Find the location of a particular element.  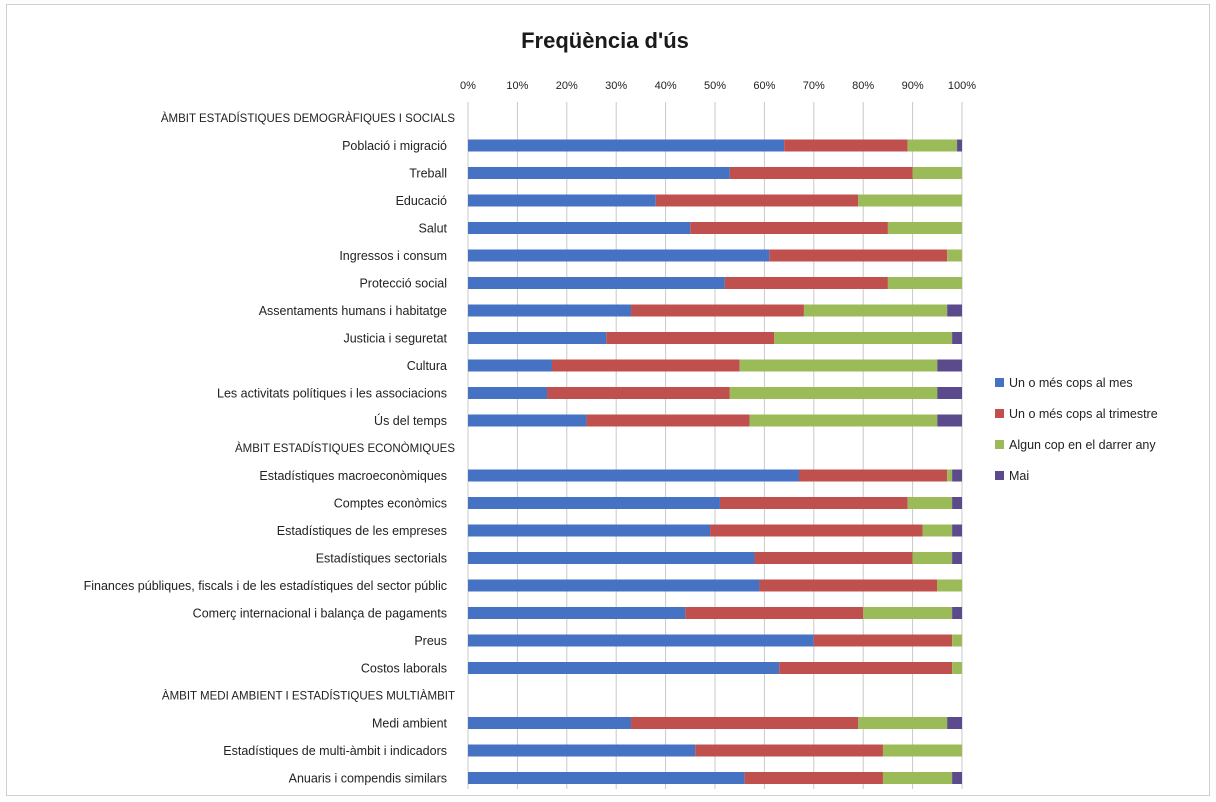

category-label: Estadístiques sectorials is located at coordinates (381, 559).